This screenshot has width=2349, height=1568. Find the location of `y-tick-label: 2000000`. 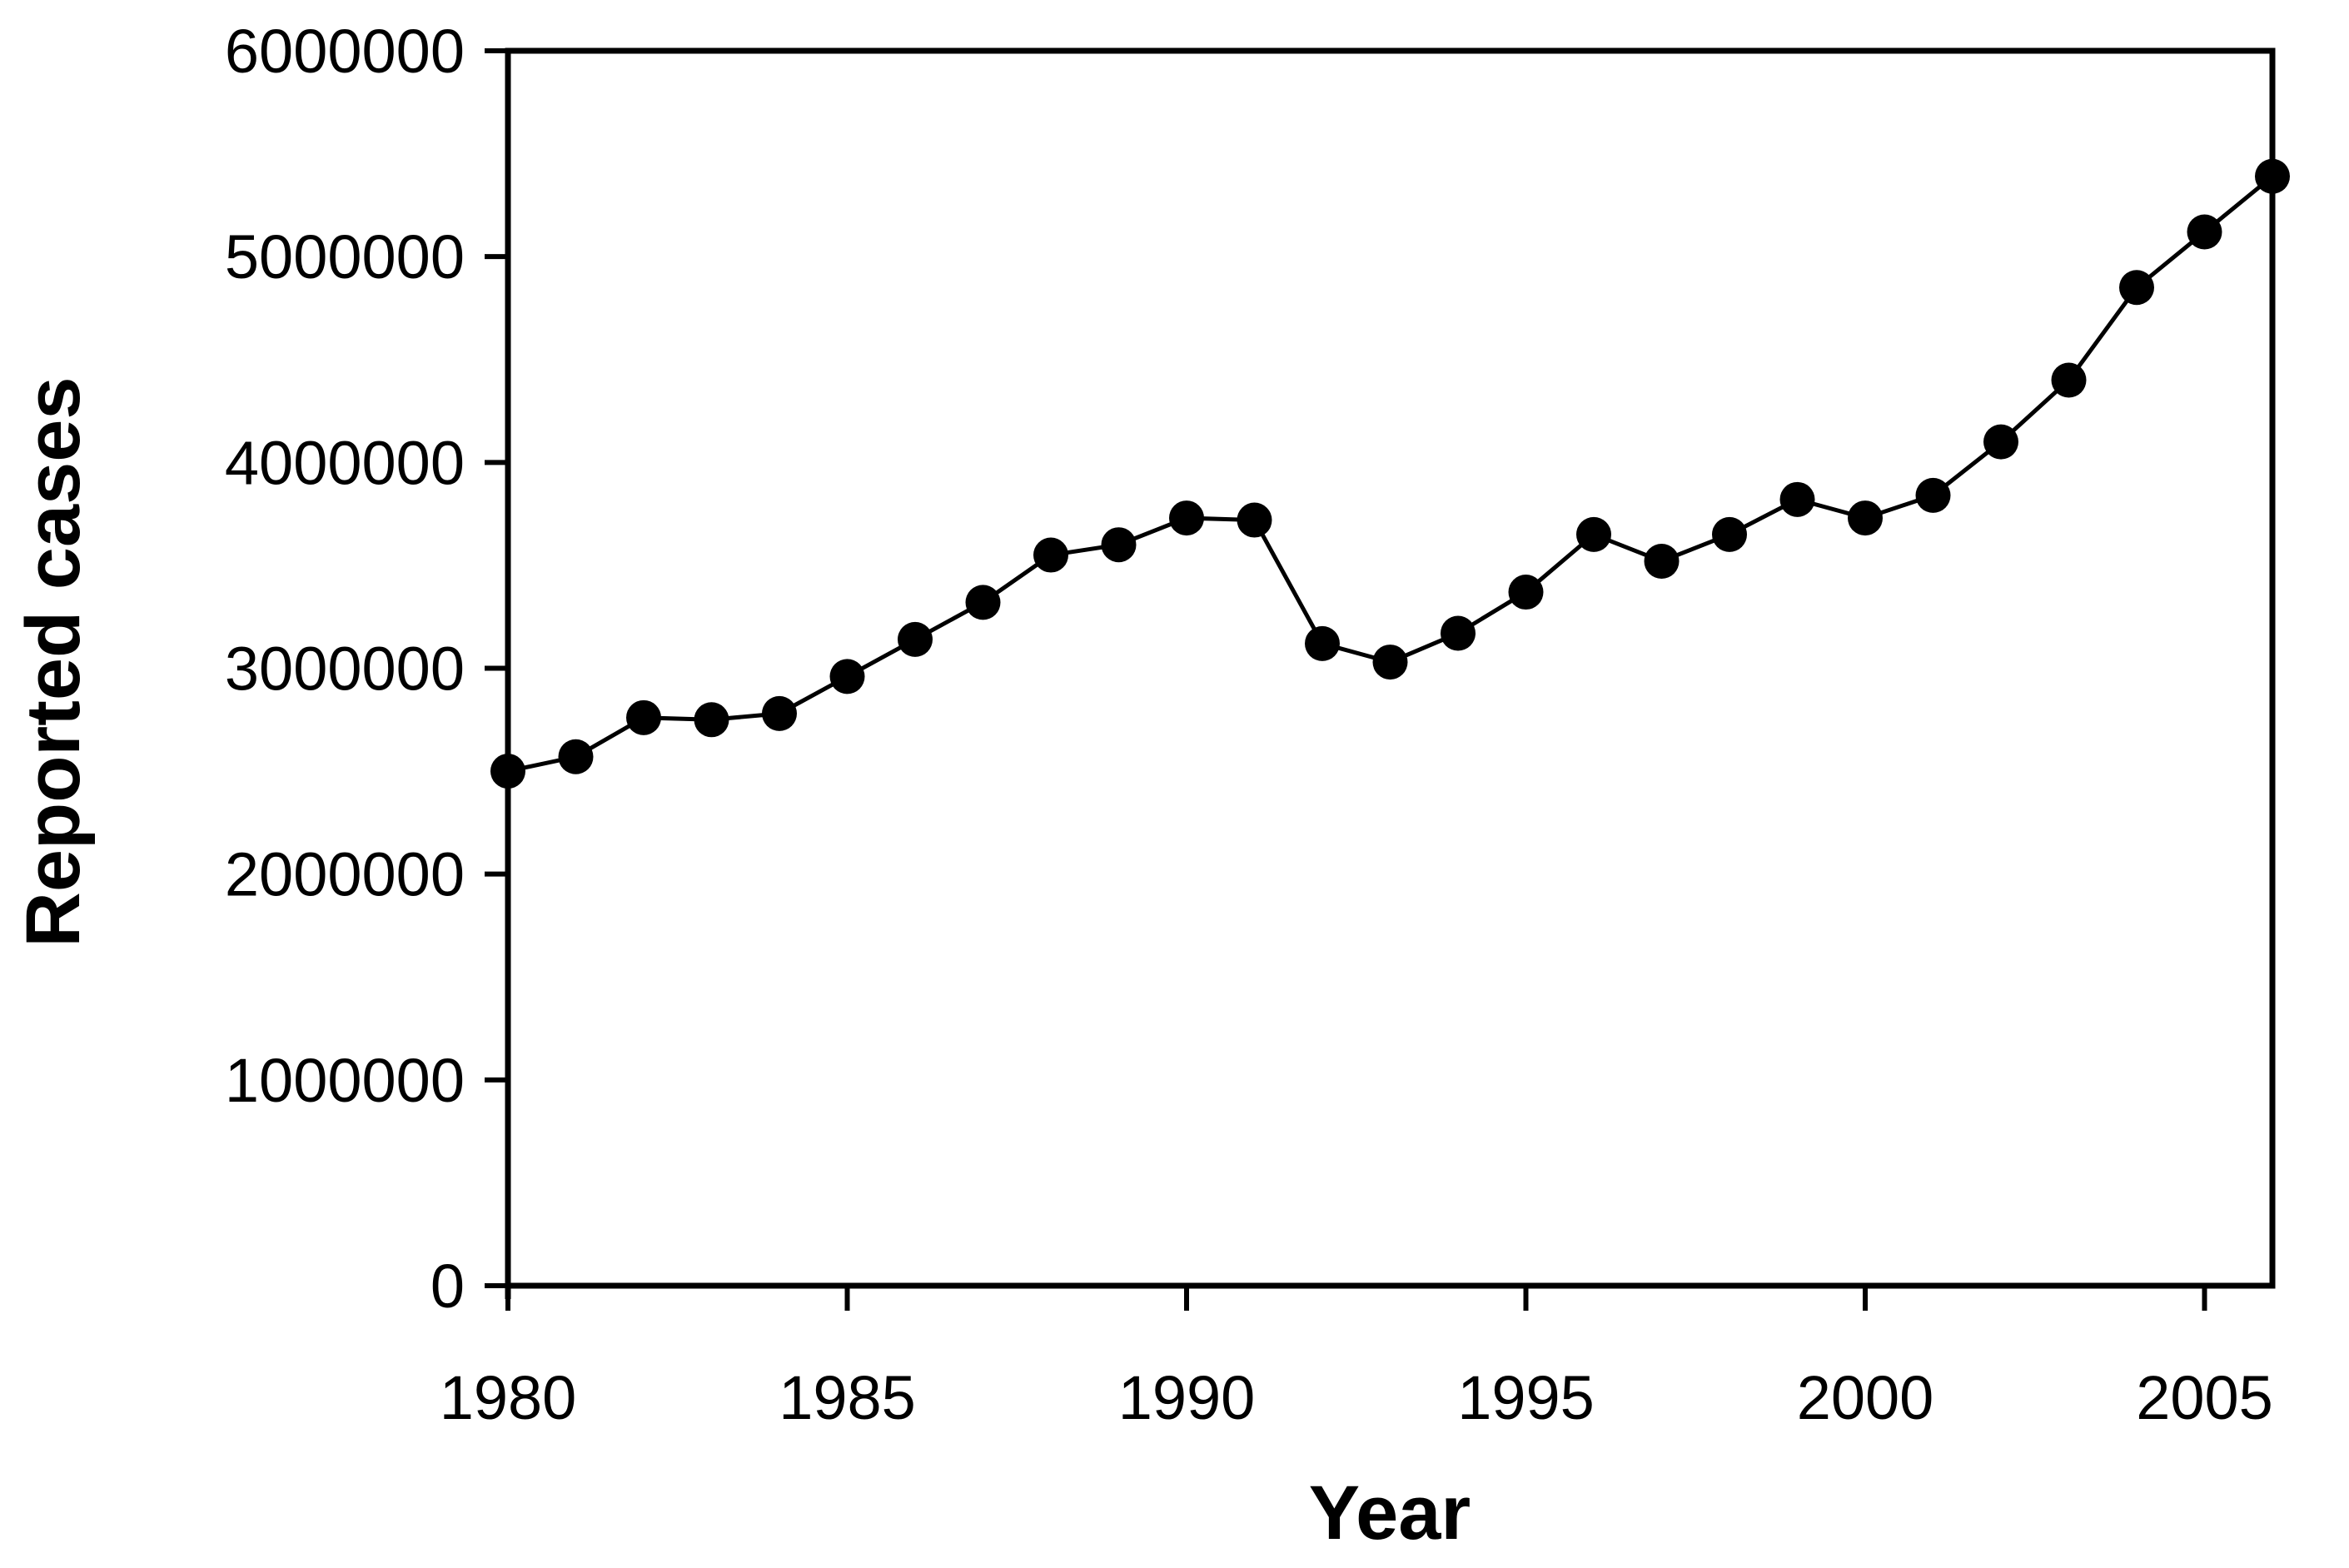

y-tick-label: 2000000 is located at coordinates (345, 875).